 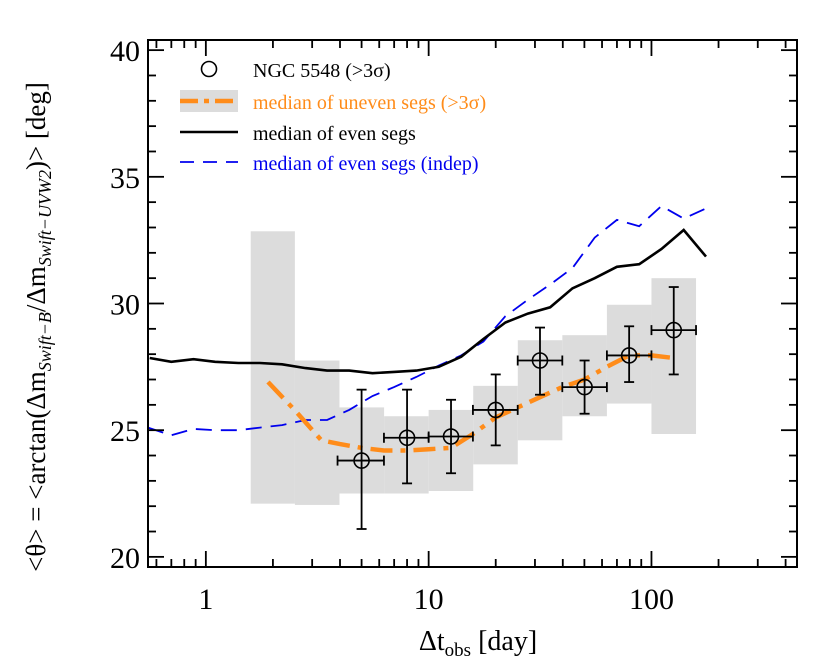 What do you see at coordinates (432, 641) in the screenshot?
I see `x-axis-label-prefix: Δt` at bounding box center [432, 641].